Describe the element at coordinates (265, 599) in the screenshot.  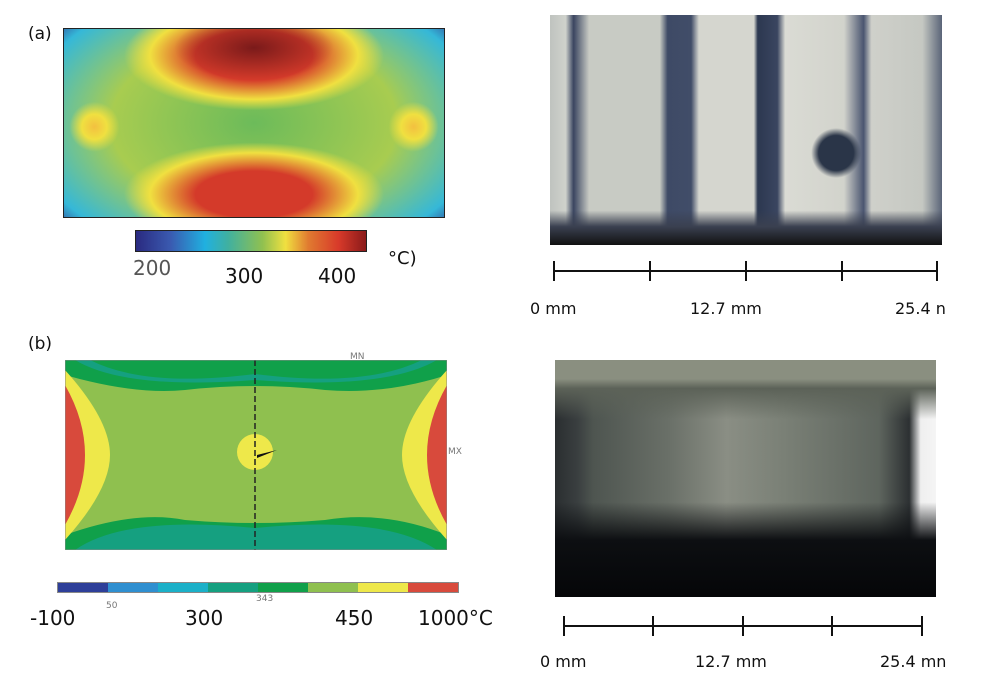
I see `colorbar-minor-tick: 343` at that location.